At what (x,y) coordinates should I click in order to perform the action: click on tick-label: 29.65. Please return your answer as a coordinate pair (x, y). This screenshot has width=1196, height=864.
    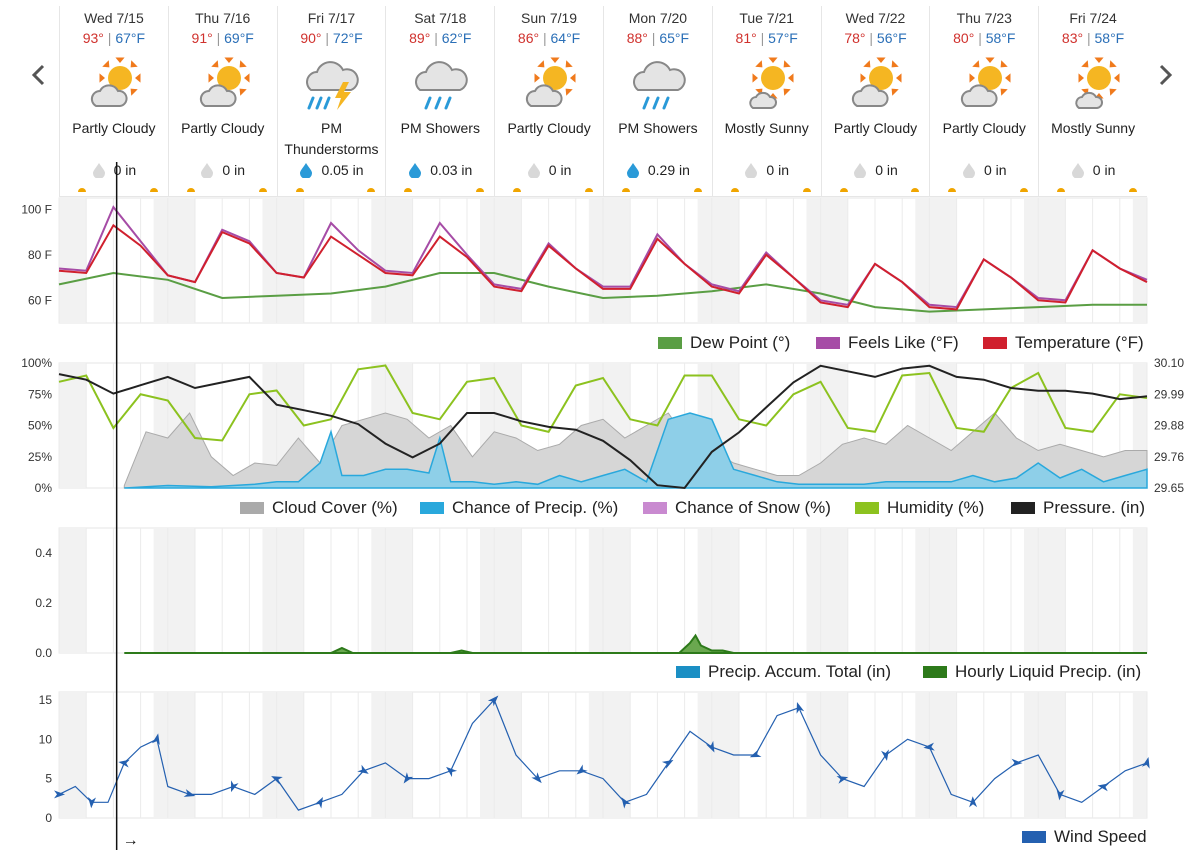
    Looking at the image, I should click on (1169, 488).